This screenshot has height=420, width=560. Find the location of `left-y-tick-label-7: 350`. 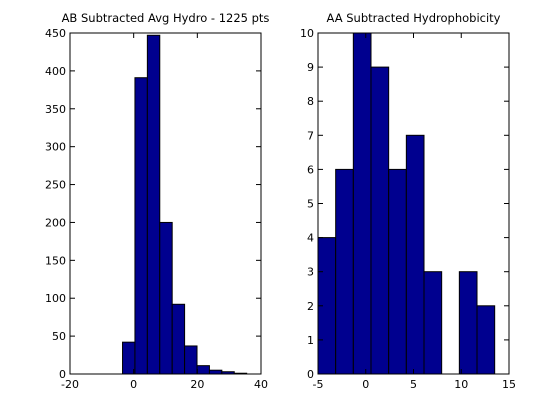

left-y-tick-label-7: 350 is located at coordinates (55, 109).